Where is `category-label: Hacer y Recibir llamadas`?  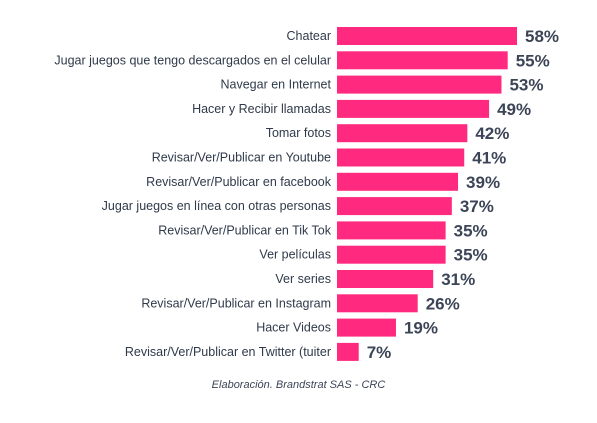 category-label: Hacer y Recibir llamadas is located at coordinates (261, 109).